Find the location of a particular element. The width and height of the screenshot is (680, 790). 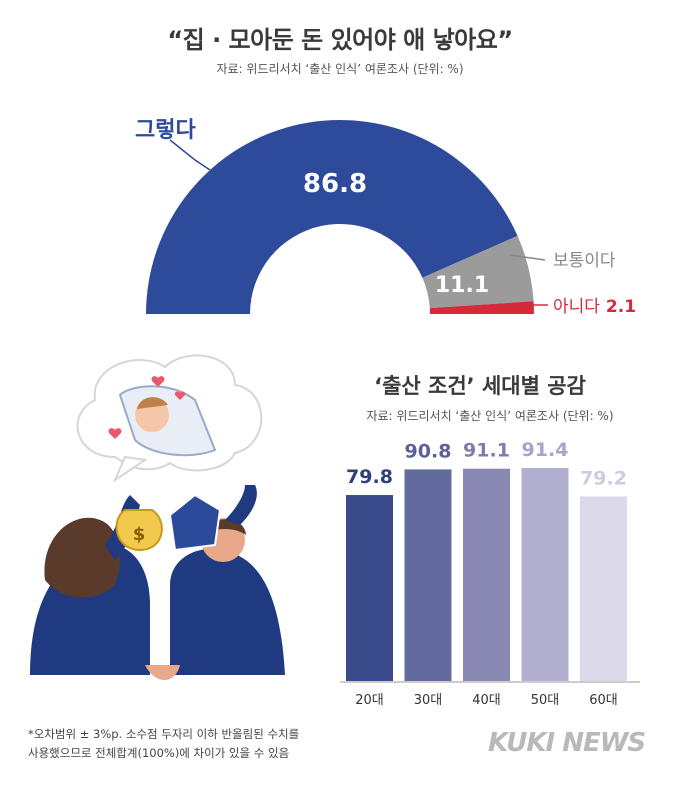

page-source: 자료: 위드리서치 ‘출산 인식’ 여론조사 (단위: %) is located at coordinates (340, 69).